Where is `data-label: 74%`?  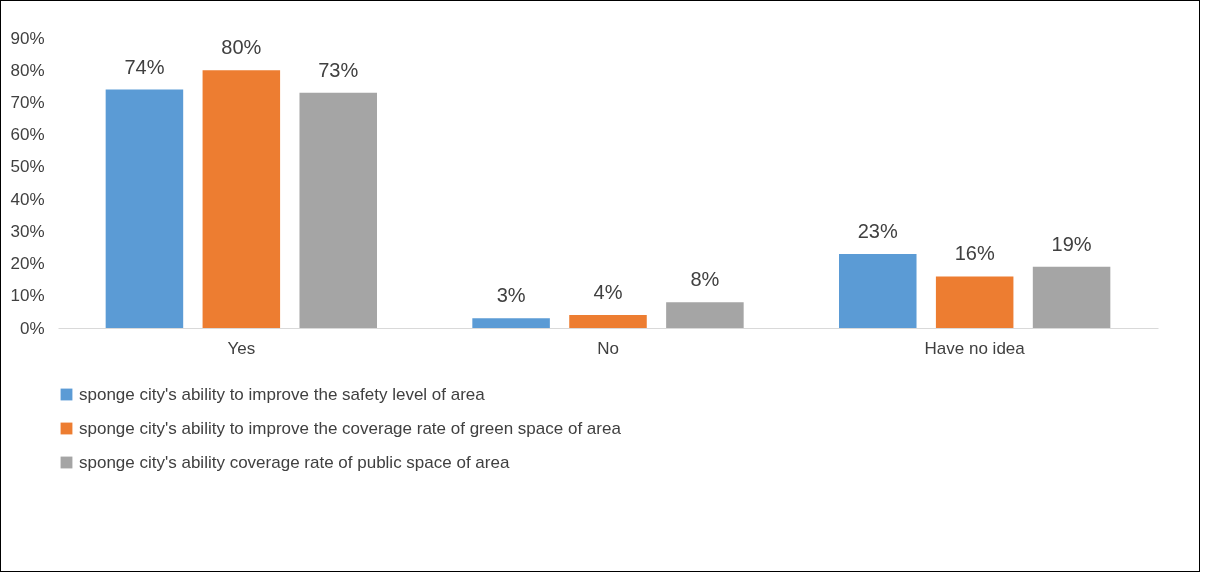
data-label: 74% is located at coordinates (144, 66).